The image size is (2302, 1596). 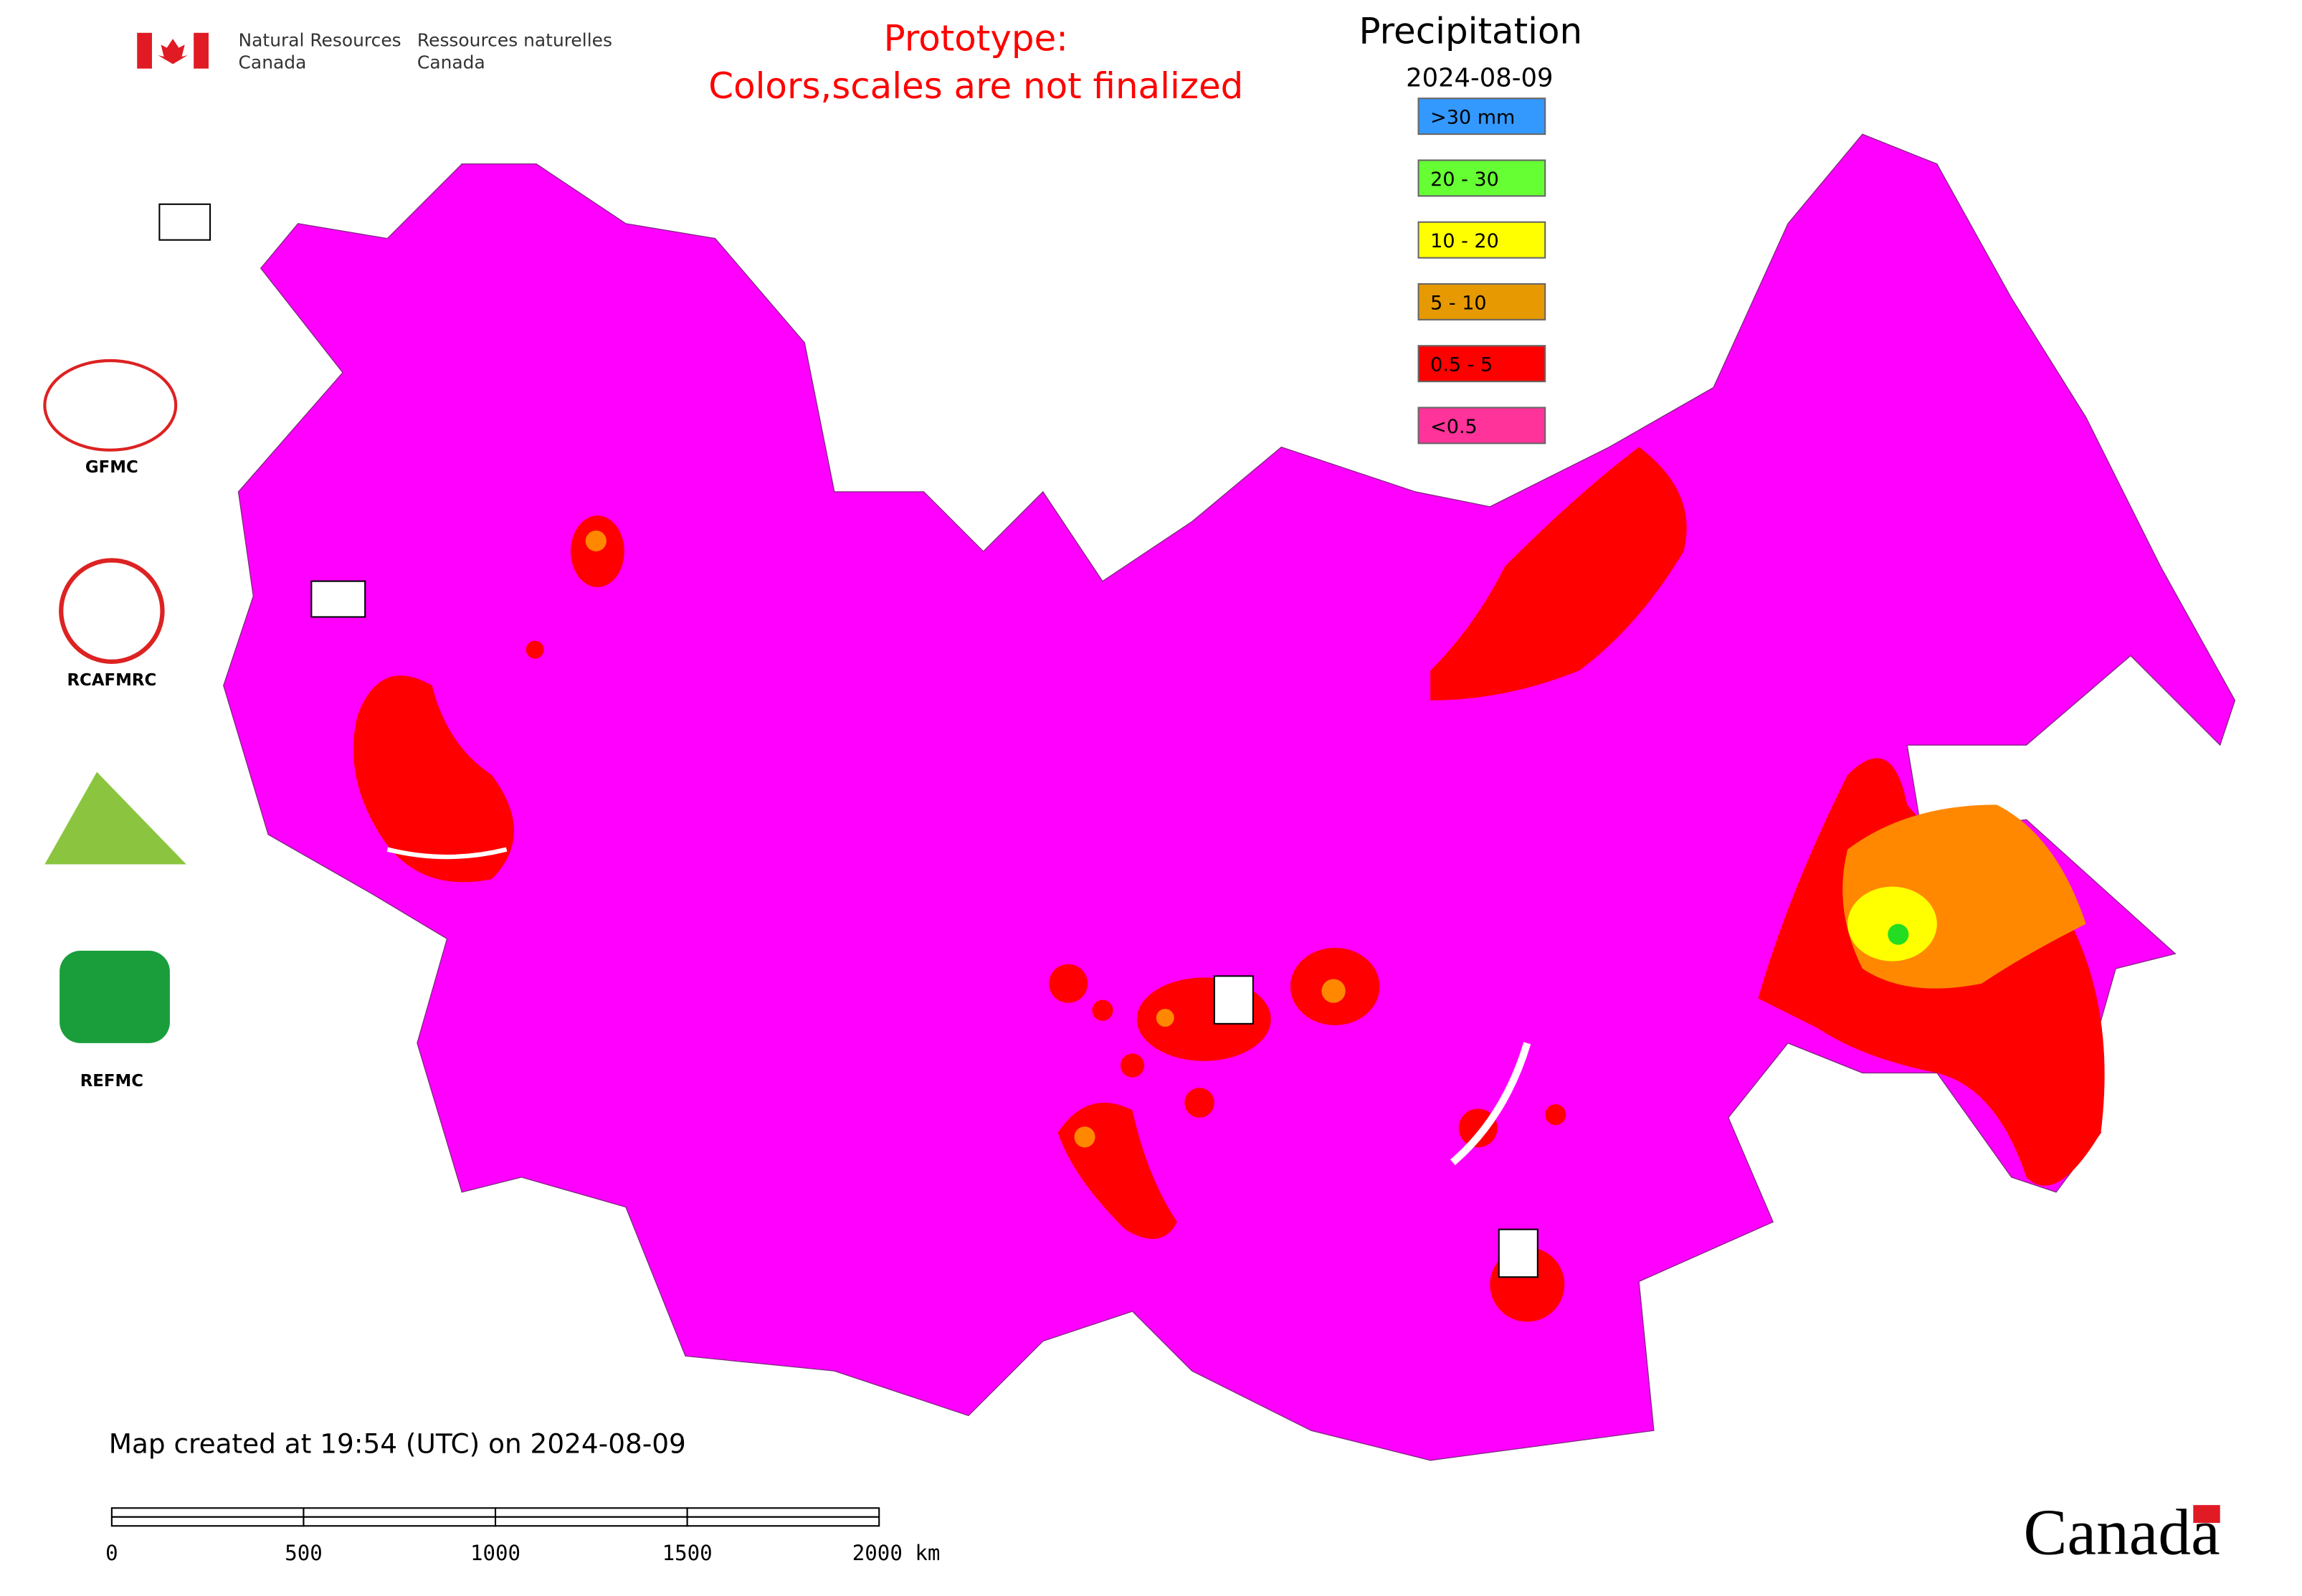 What do you see at coordinates (447, 853) in the screenshot?
I see `river` at bounding box center [447, 853].